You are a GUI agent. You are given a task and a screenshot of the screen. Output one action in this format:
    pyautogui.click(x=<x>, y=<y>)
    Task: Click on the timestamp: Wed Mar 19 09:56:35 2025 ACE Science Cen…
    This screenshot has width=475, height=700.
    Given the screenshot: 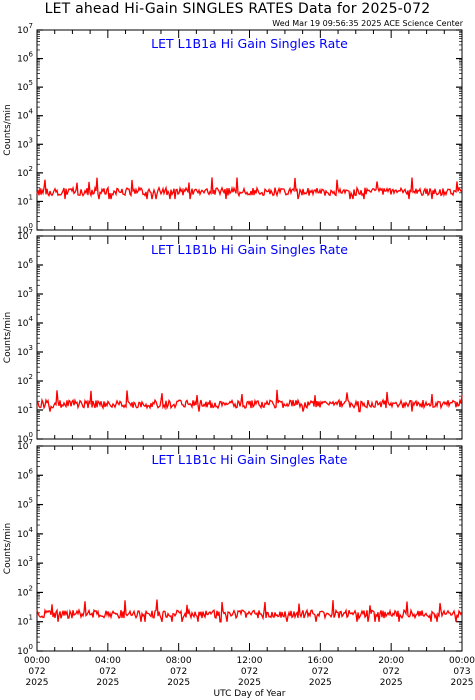 What is the action you would take?
    pyautogui.click(x=367, y=23)
    